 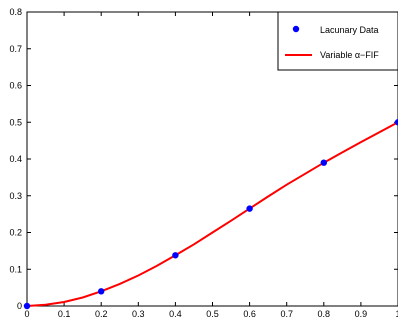 I want to click on x-tick-label-6: 0.6, so click(x=249, y=314).